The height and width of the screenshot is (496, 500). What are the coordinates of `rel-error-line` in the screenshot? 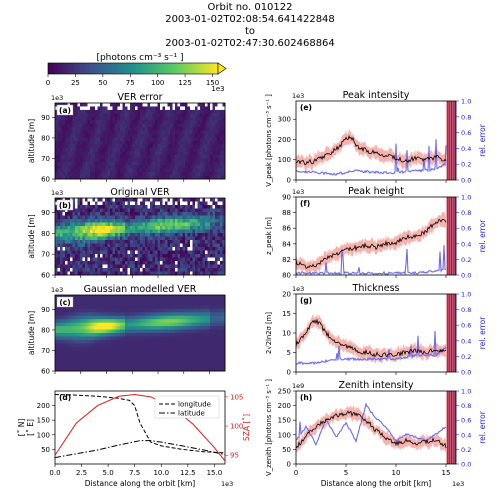 It's located at (371, 157).